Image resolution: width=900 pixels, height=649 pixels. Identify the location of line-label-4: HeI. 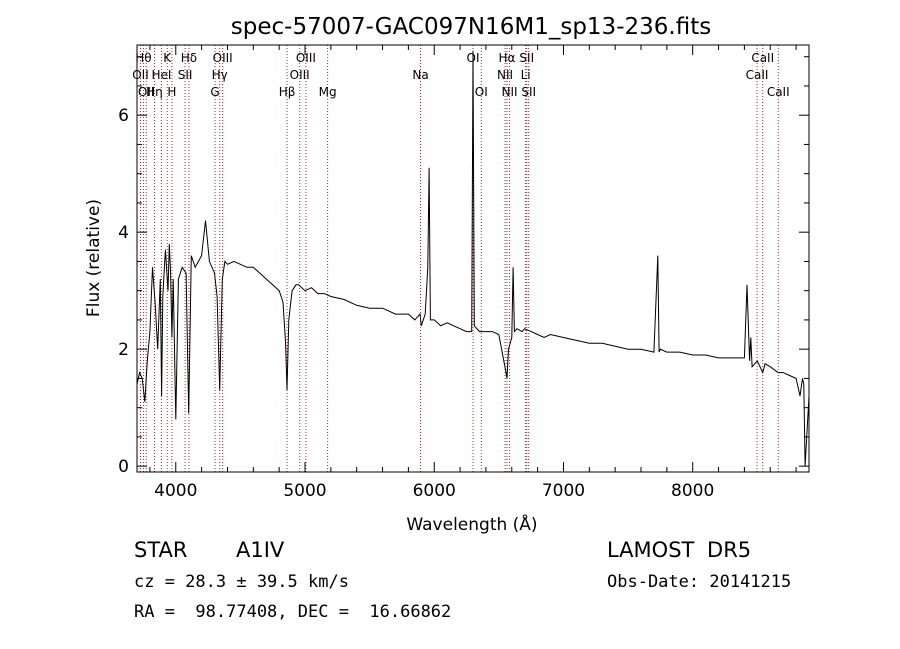
(161, 75).